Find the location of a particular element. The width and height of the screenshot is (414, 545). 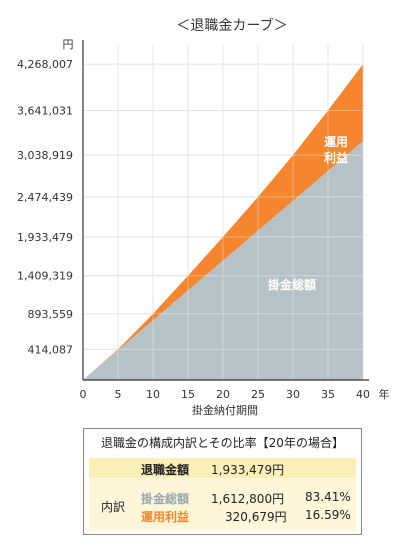

x-tick-label: 30 is located at coordinates (293, 394).